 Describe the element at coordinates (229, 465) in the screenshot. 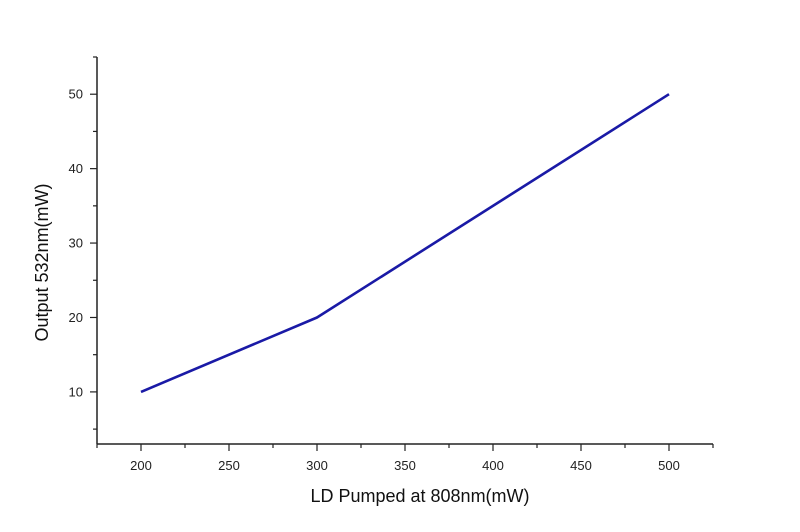

I see `x-tick-label: 250` at that location.